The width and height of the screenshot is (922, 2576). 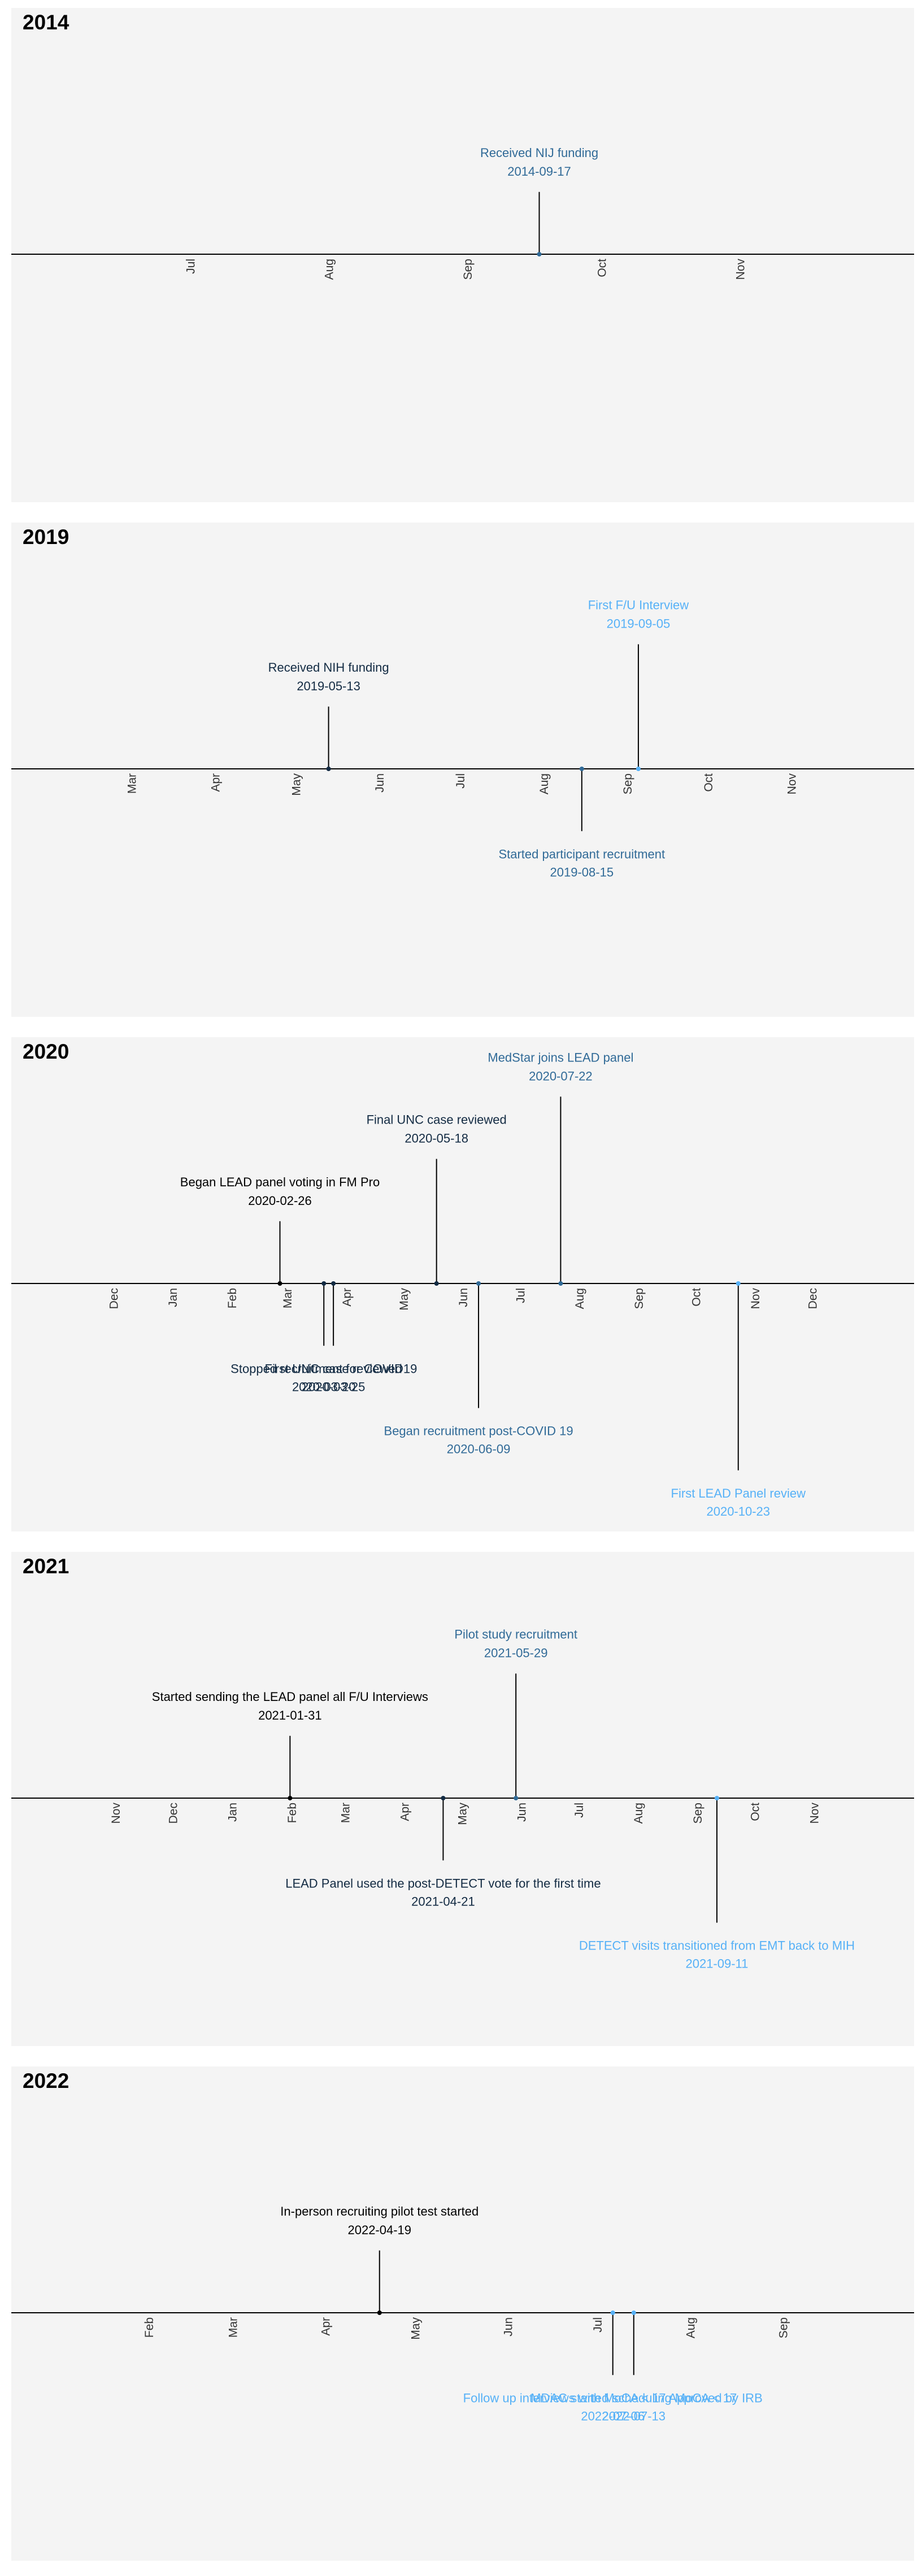 I want to click on event-label: Started participant recruitment, so click(x=582, y=854).